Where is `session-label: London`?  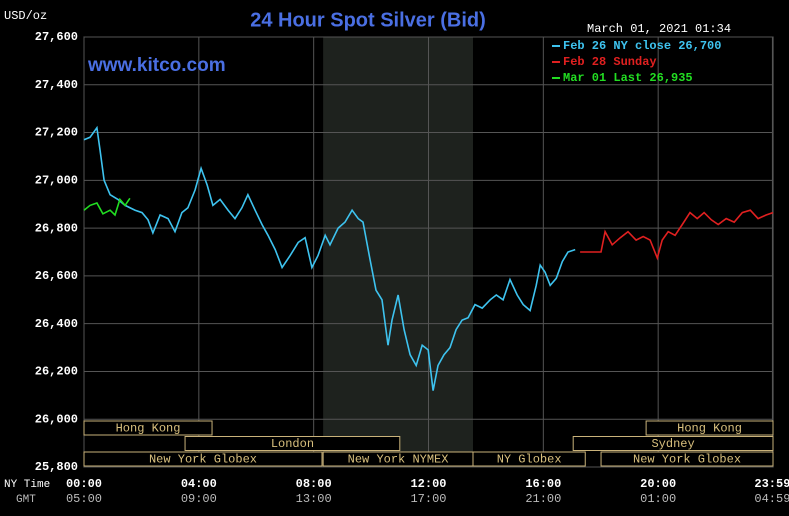
session-label: London is located at coordinates (292, 444).